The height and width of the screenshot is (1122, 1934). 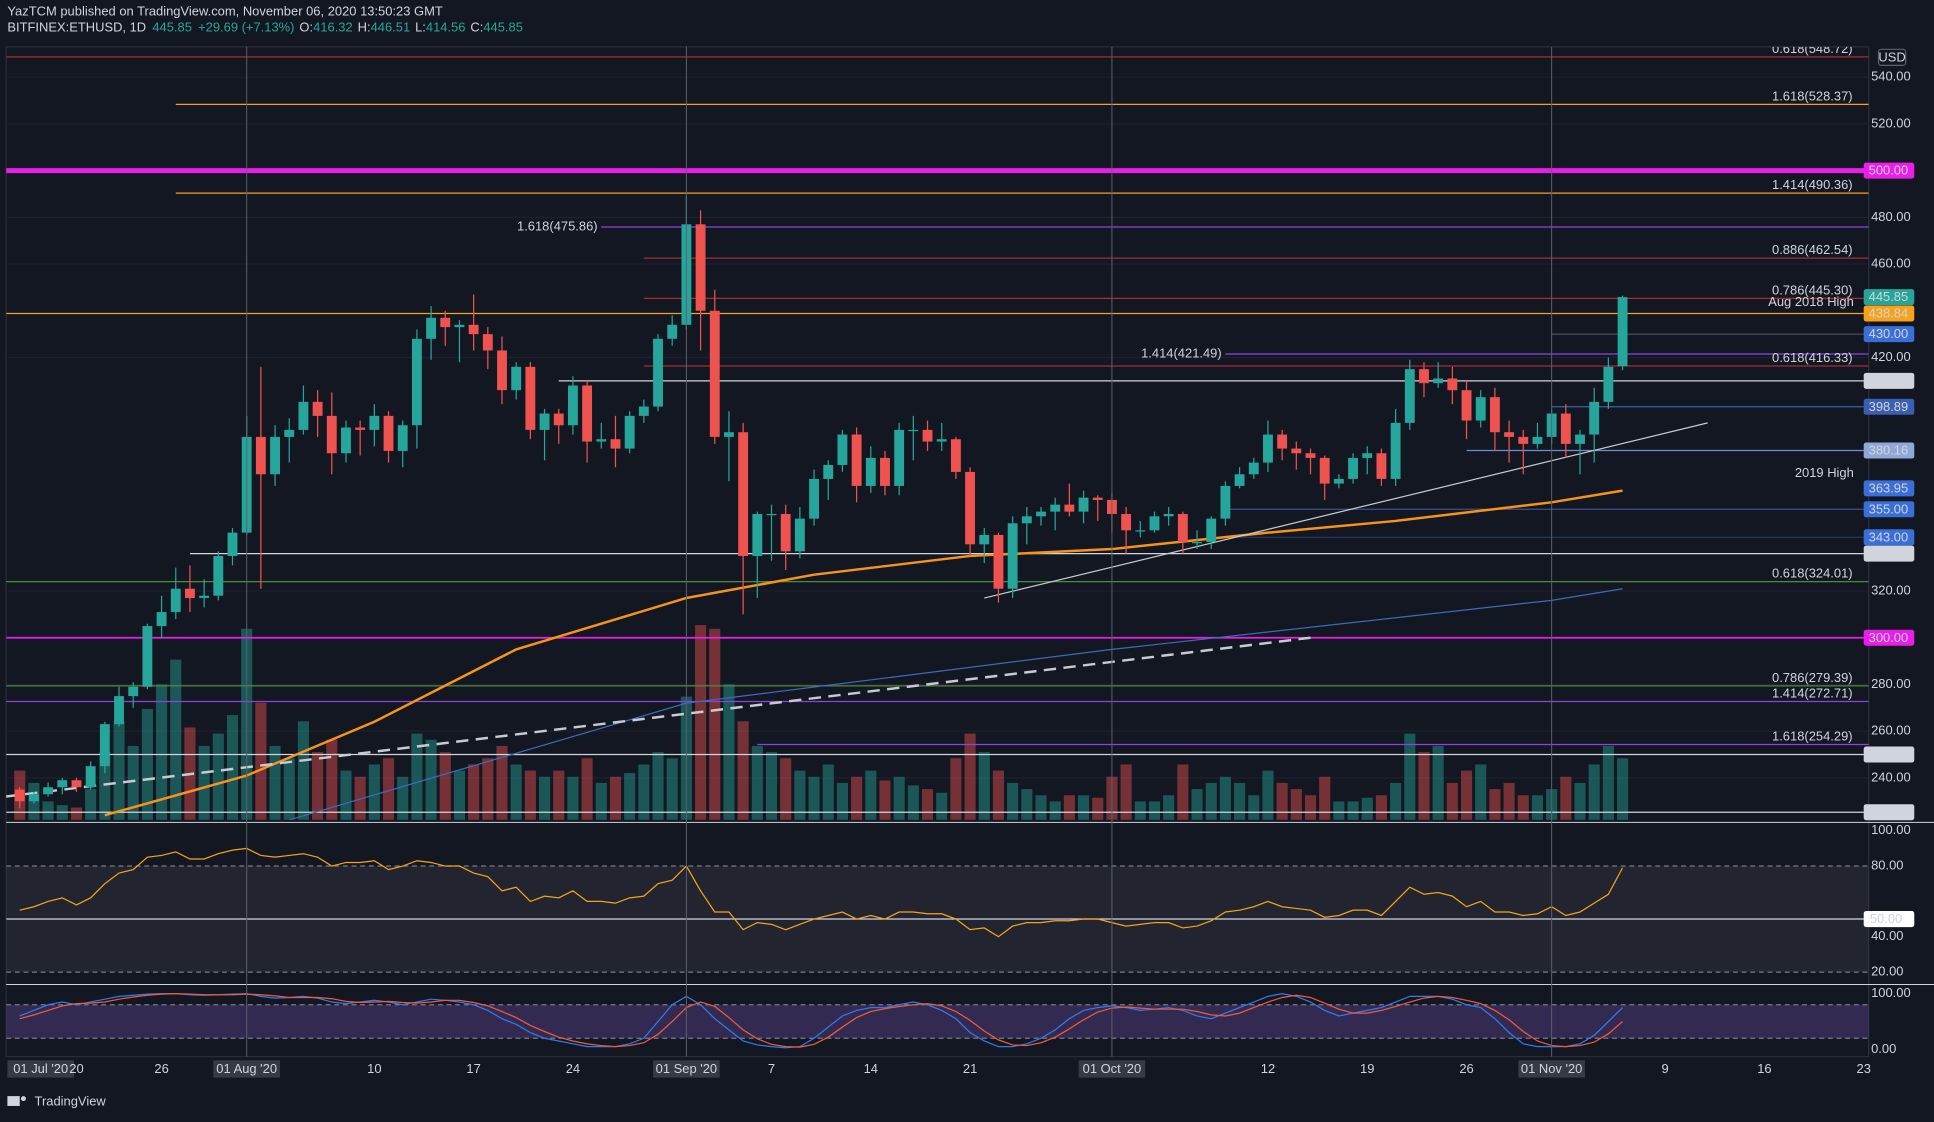 What do you see at coordinates (1764, 1068) in the screenshot?
I see `x-tick-label: 16` at bounding box center [1764, 1068].